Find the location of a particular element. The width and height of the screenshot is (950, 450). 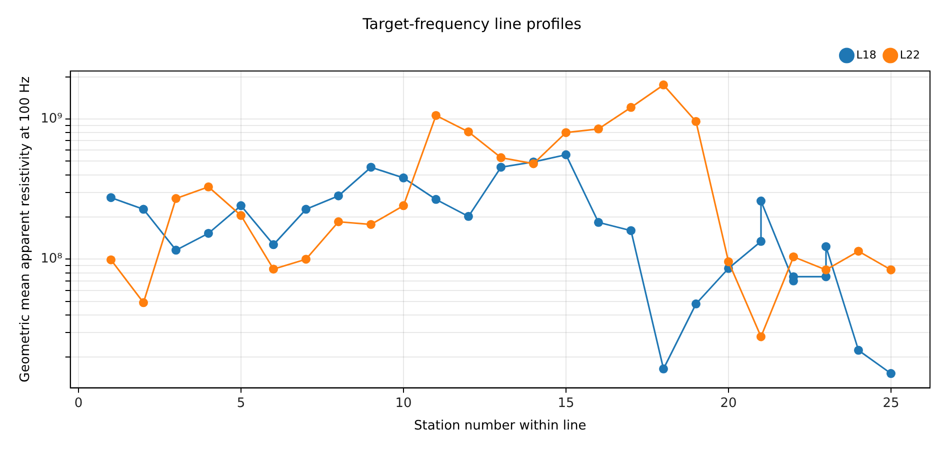

x-tick-label: 5 is located at coordinates (241, 403).